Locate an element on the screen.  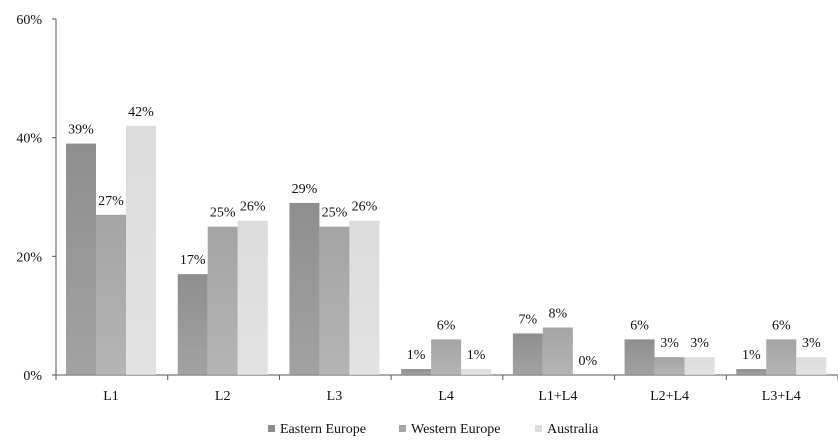
legend: Eastern Europe Western Europe Australia is located at coordinates (433, 429).